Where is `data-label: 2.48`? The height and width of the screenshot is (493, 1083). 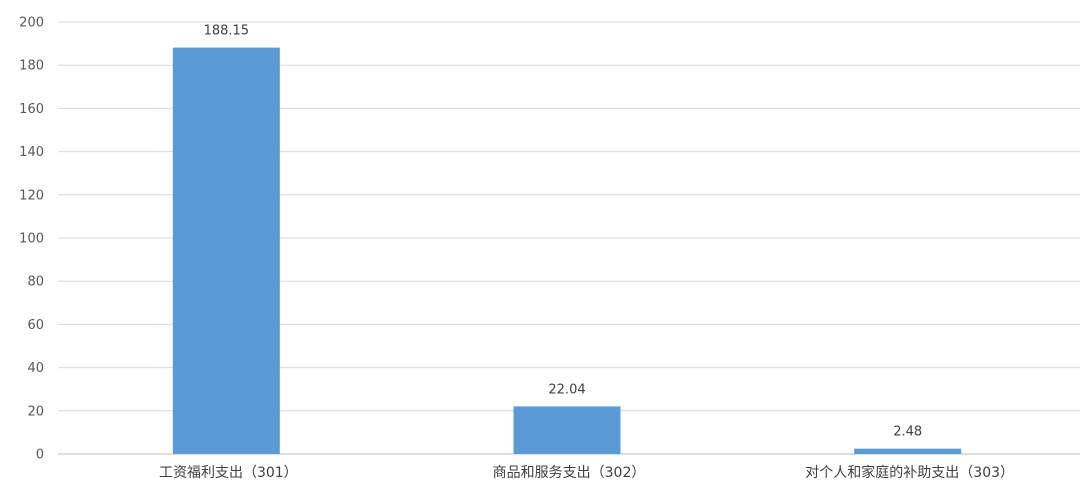
data-label: 2.48 is located at coordinates (907, 432).